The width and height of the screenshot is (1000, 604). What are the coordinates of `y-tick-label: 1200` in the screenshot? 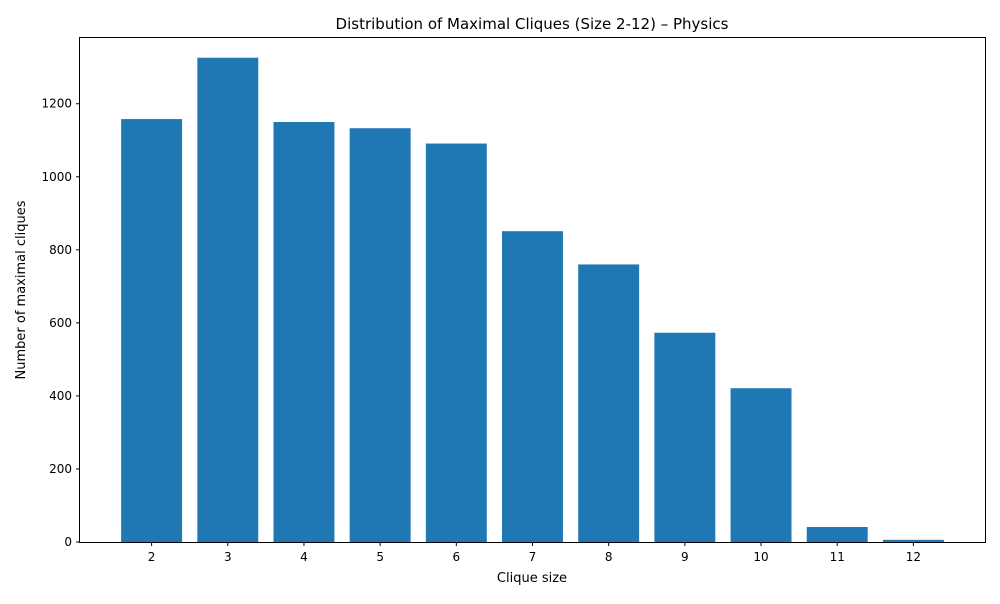 It's located at (56, 104).